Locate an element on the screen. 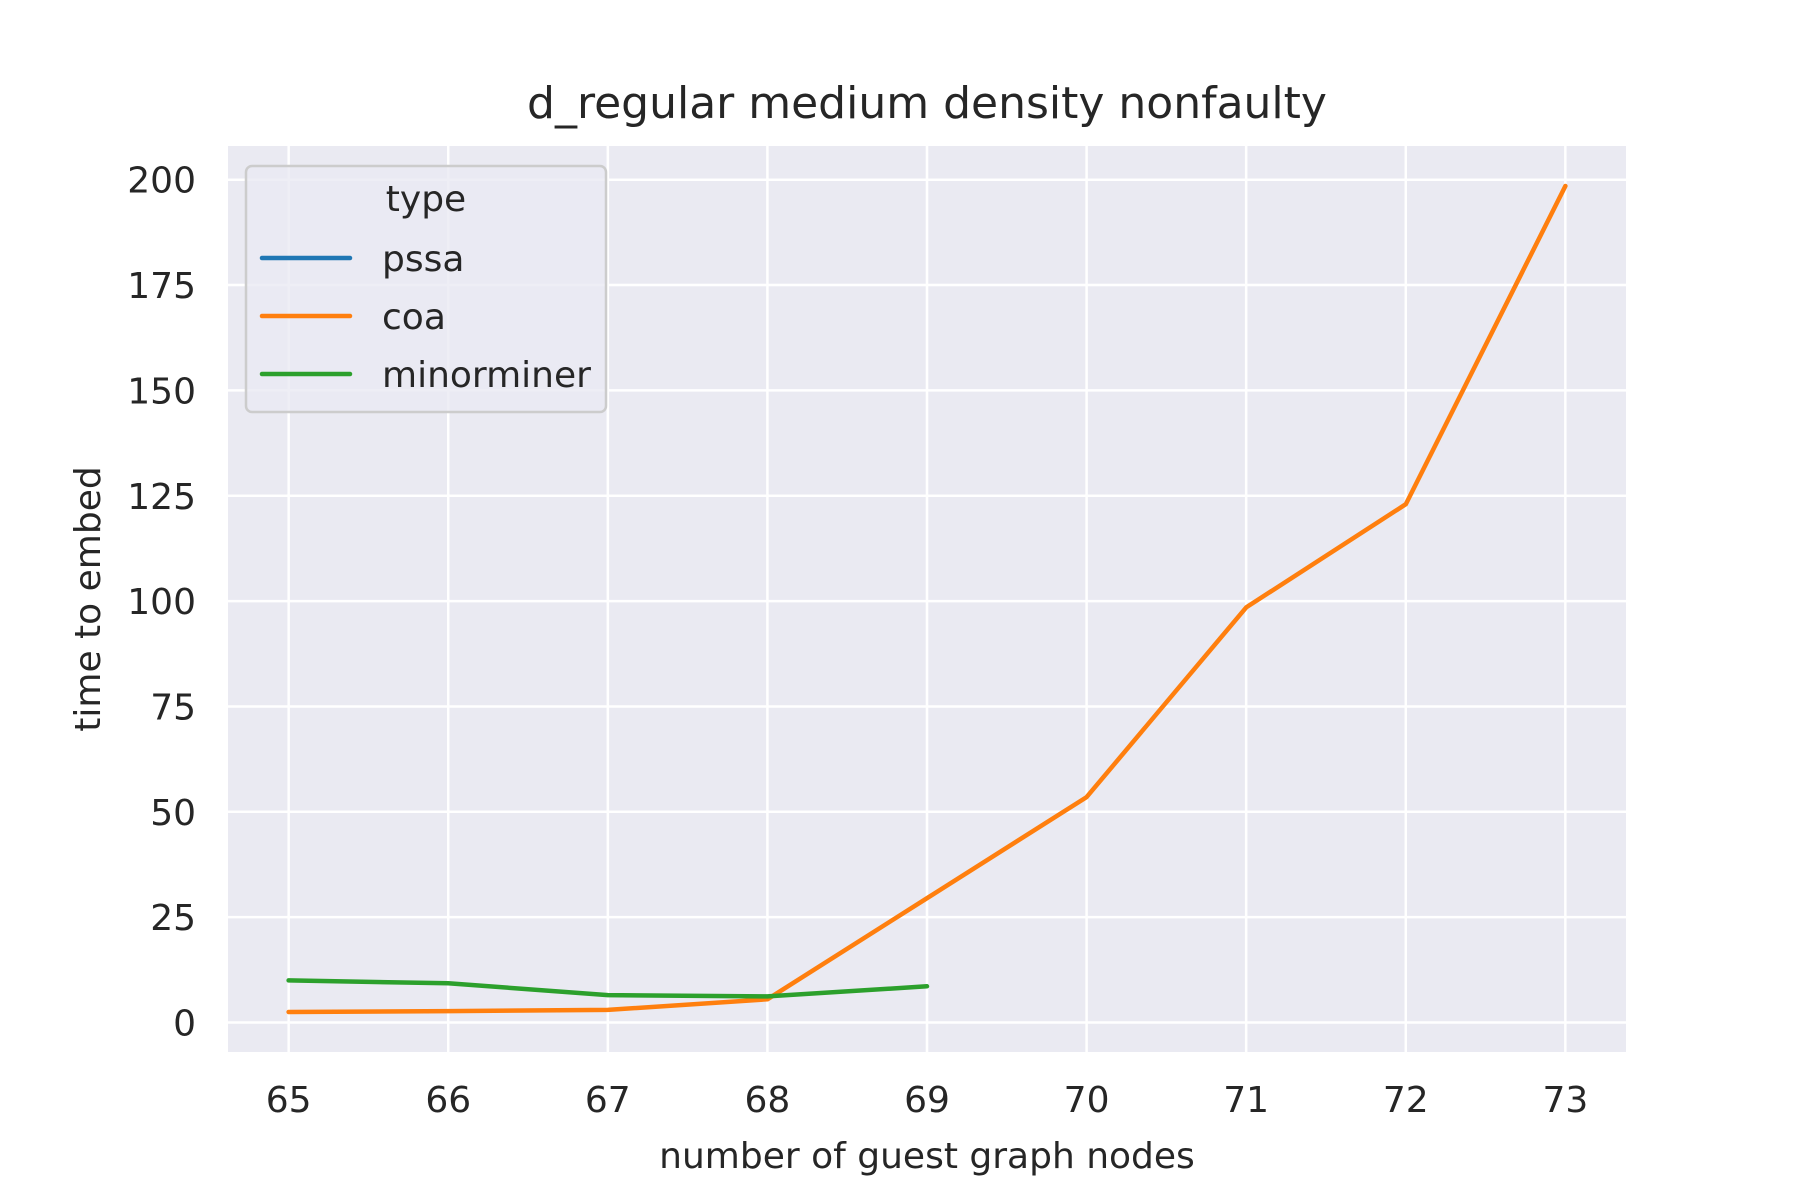 The image size is (1800, 1200). legend-label-coa: coa is located at coordinates (414, 317).